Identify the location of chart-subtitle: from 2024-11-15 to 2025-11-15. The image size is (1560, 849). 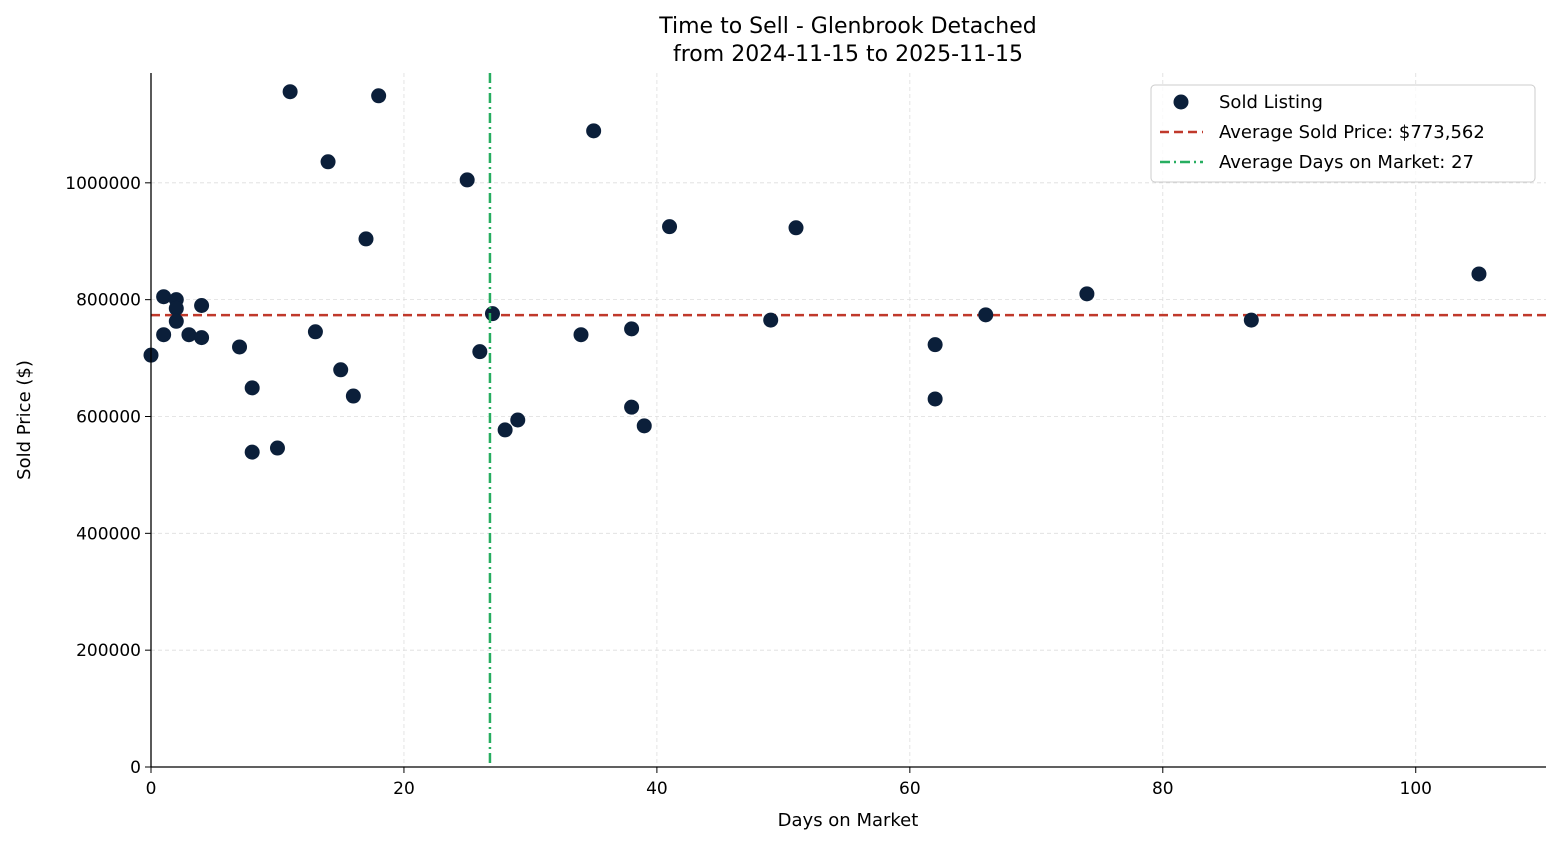
(848, 54).